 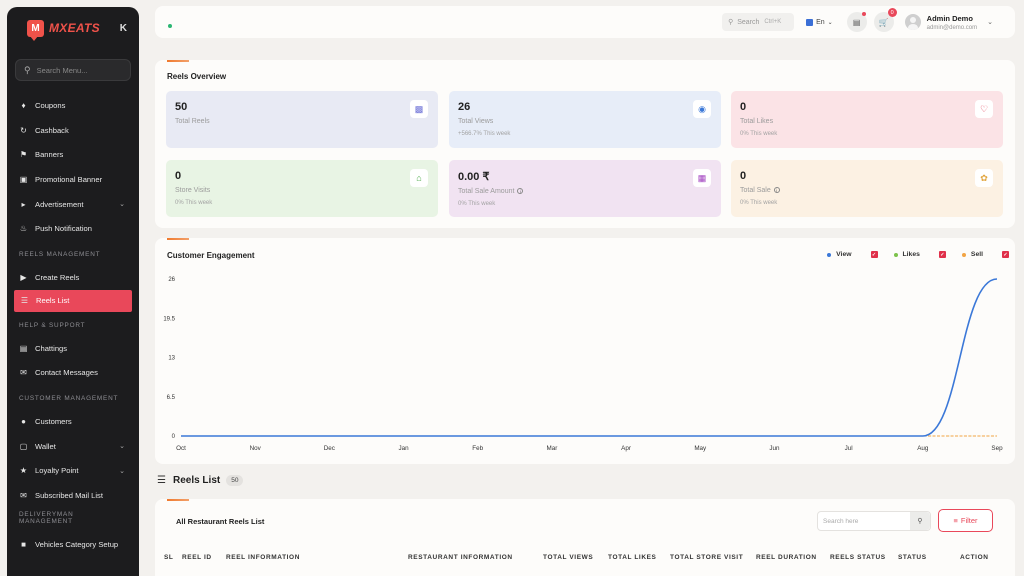 What do you see at coordinates (35, 30) in the screenshot?
I see `logo-icon: M` at bounding box center [35, 30].